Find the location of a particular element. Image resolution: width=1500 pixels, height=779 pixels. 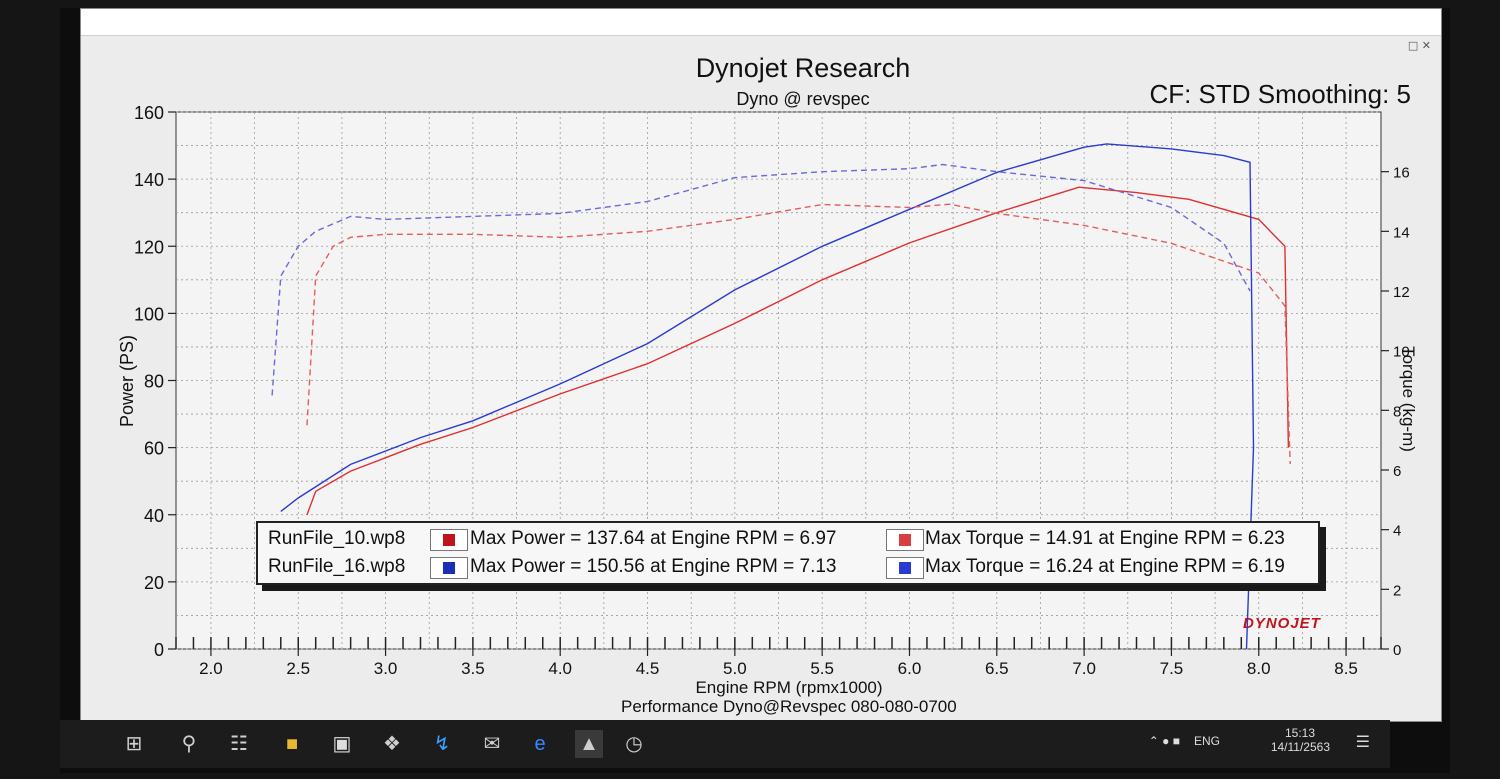

y-tick-label: 0 is located at coordinates (159, 650).